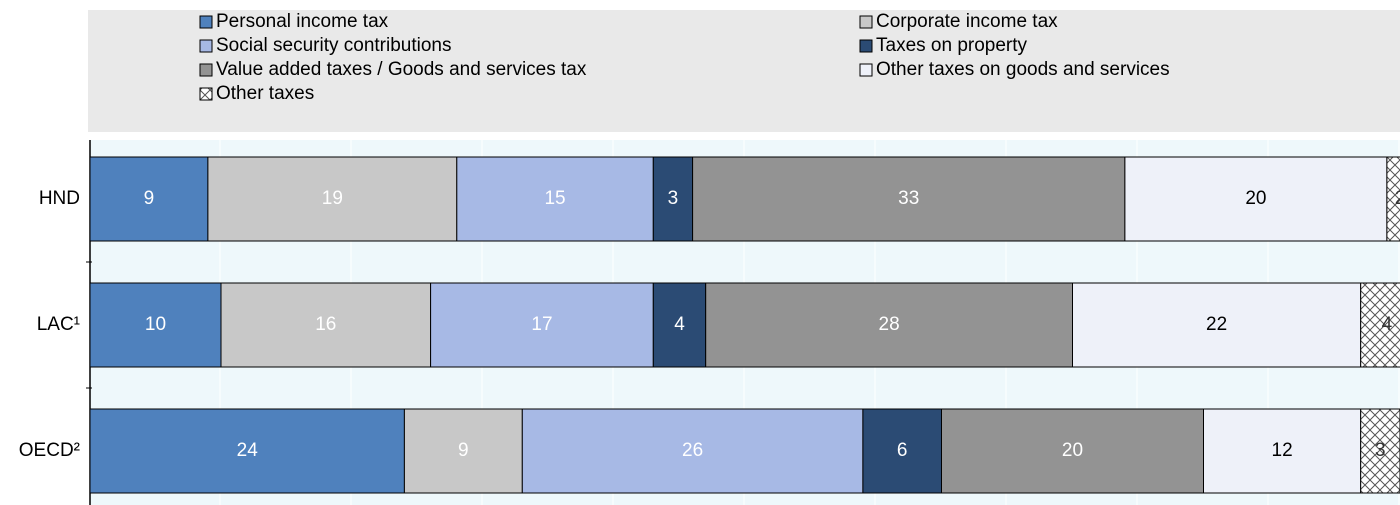  I want to click on legend-label: Social security contributions, so click(334, 45).